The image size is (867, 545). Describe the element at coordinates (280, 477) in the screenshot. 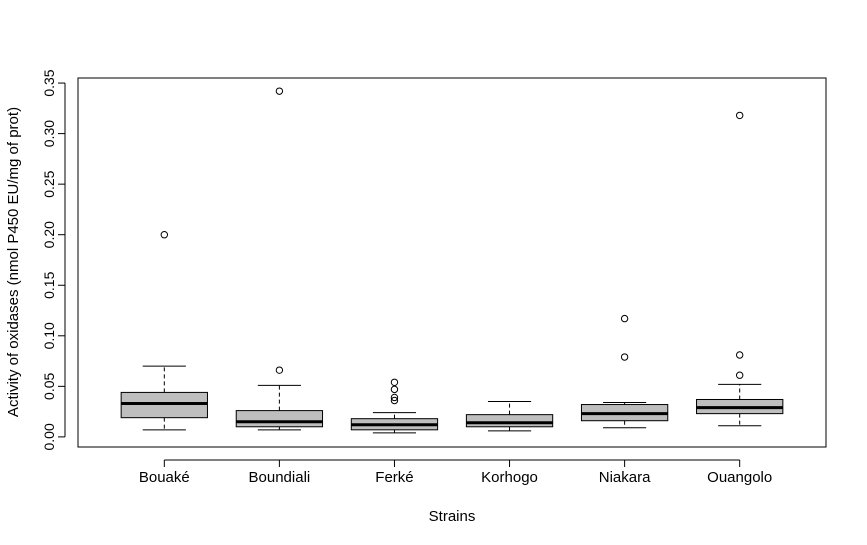

I see `x-tick-label: Boundiali` at that location.